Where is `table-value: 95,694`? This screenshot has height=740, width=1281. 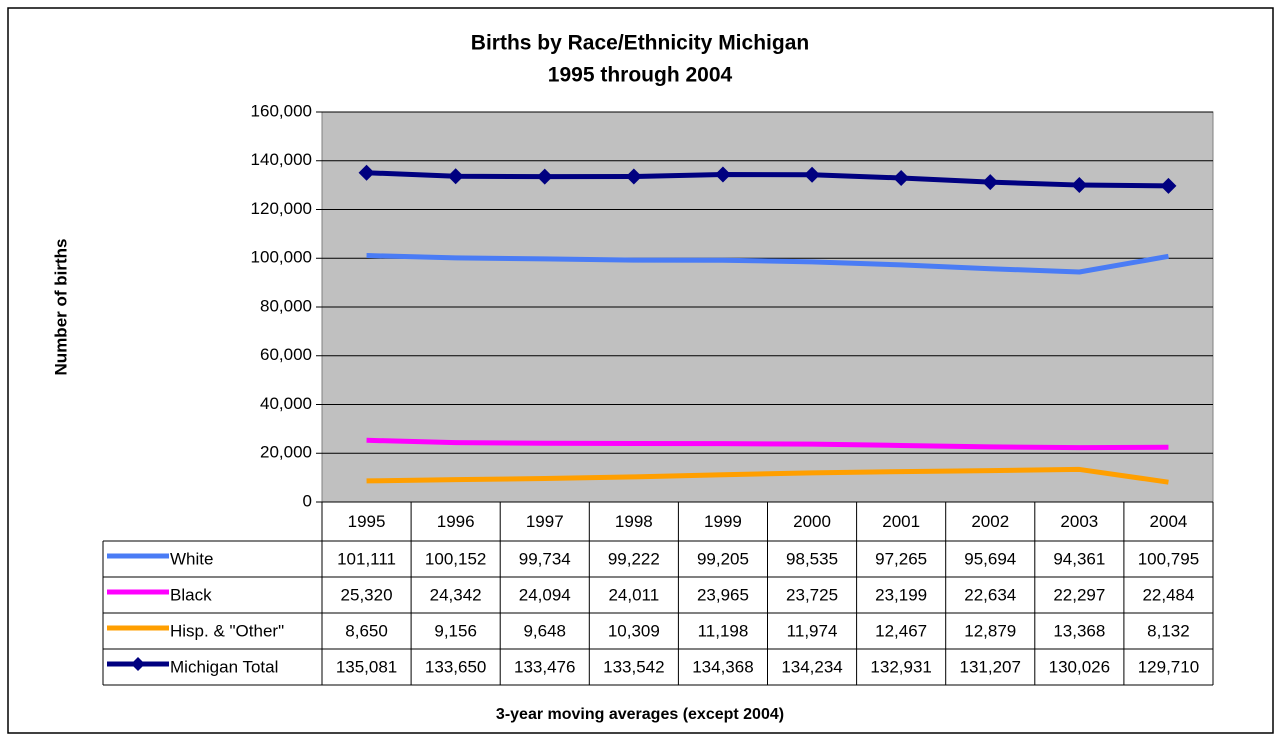 table-value: 95,694 is located at coordinates (990, 558).